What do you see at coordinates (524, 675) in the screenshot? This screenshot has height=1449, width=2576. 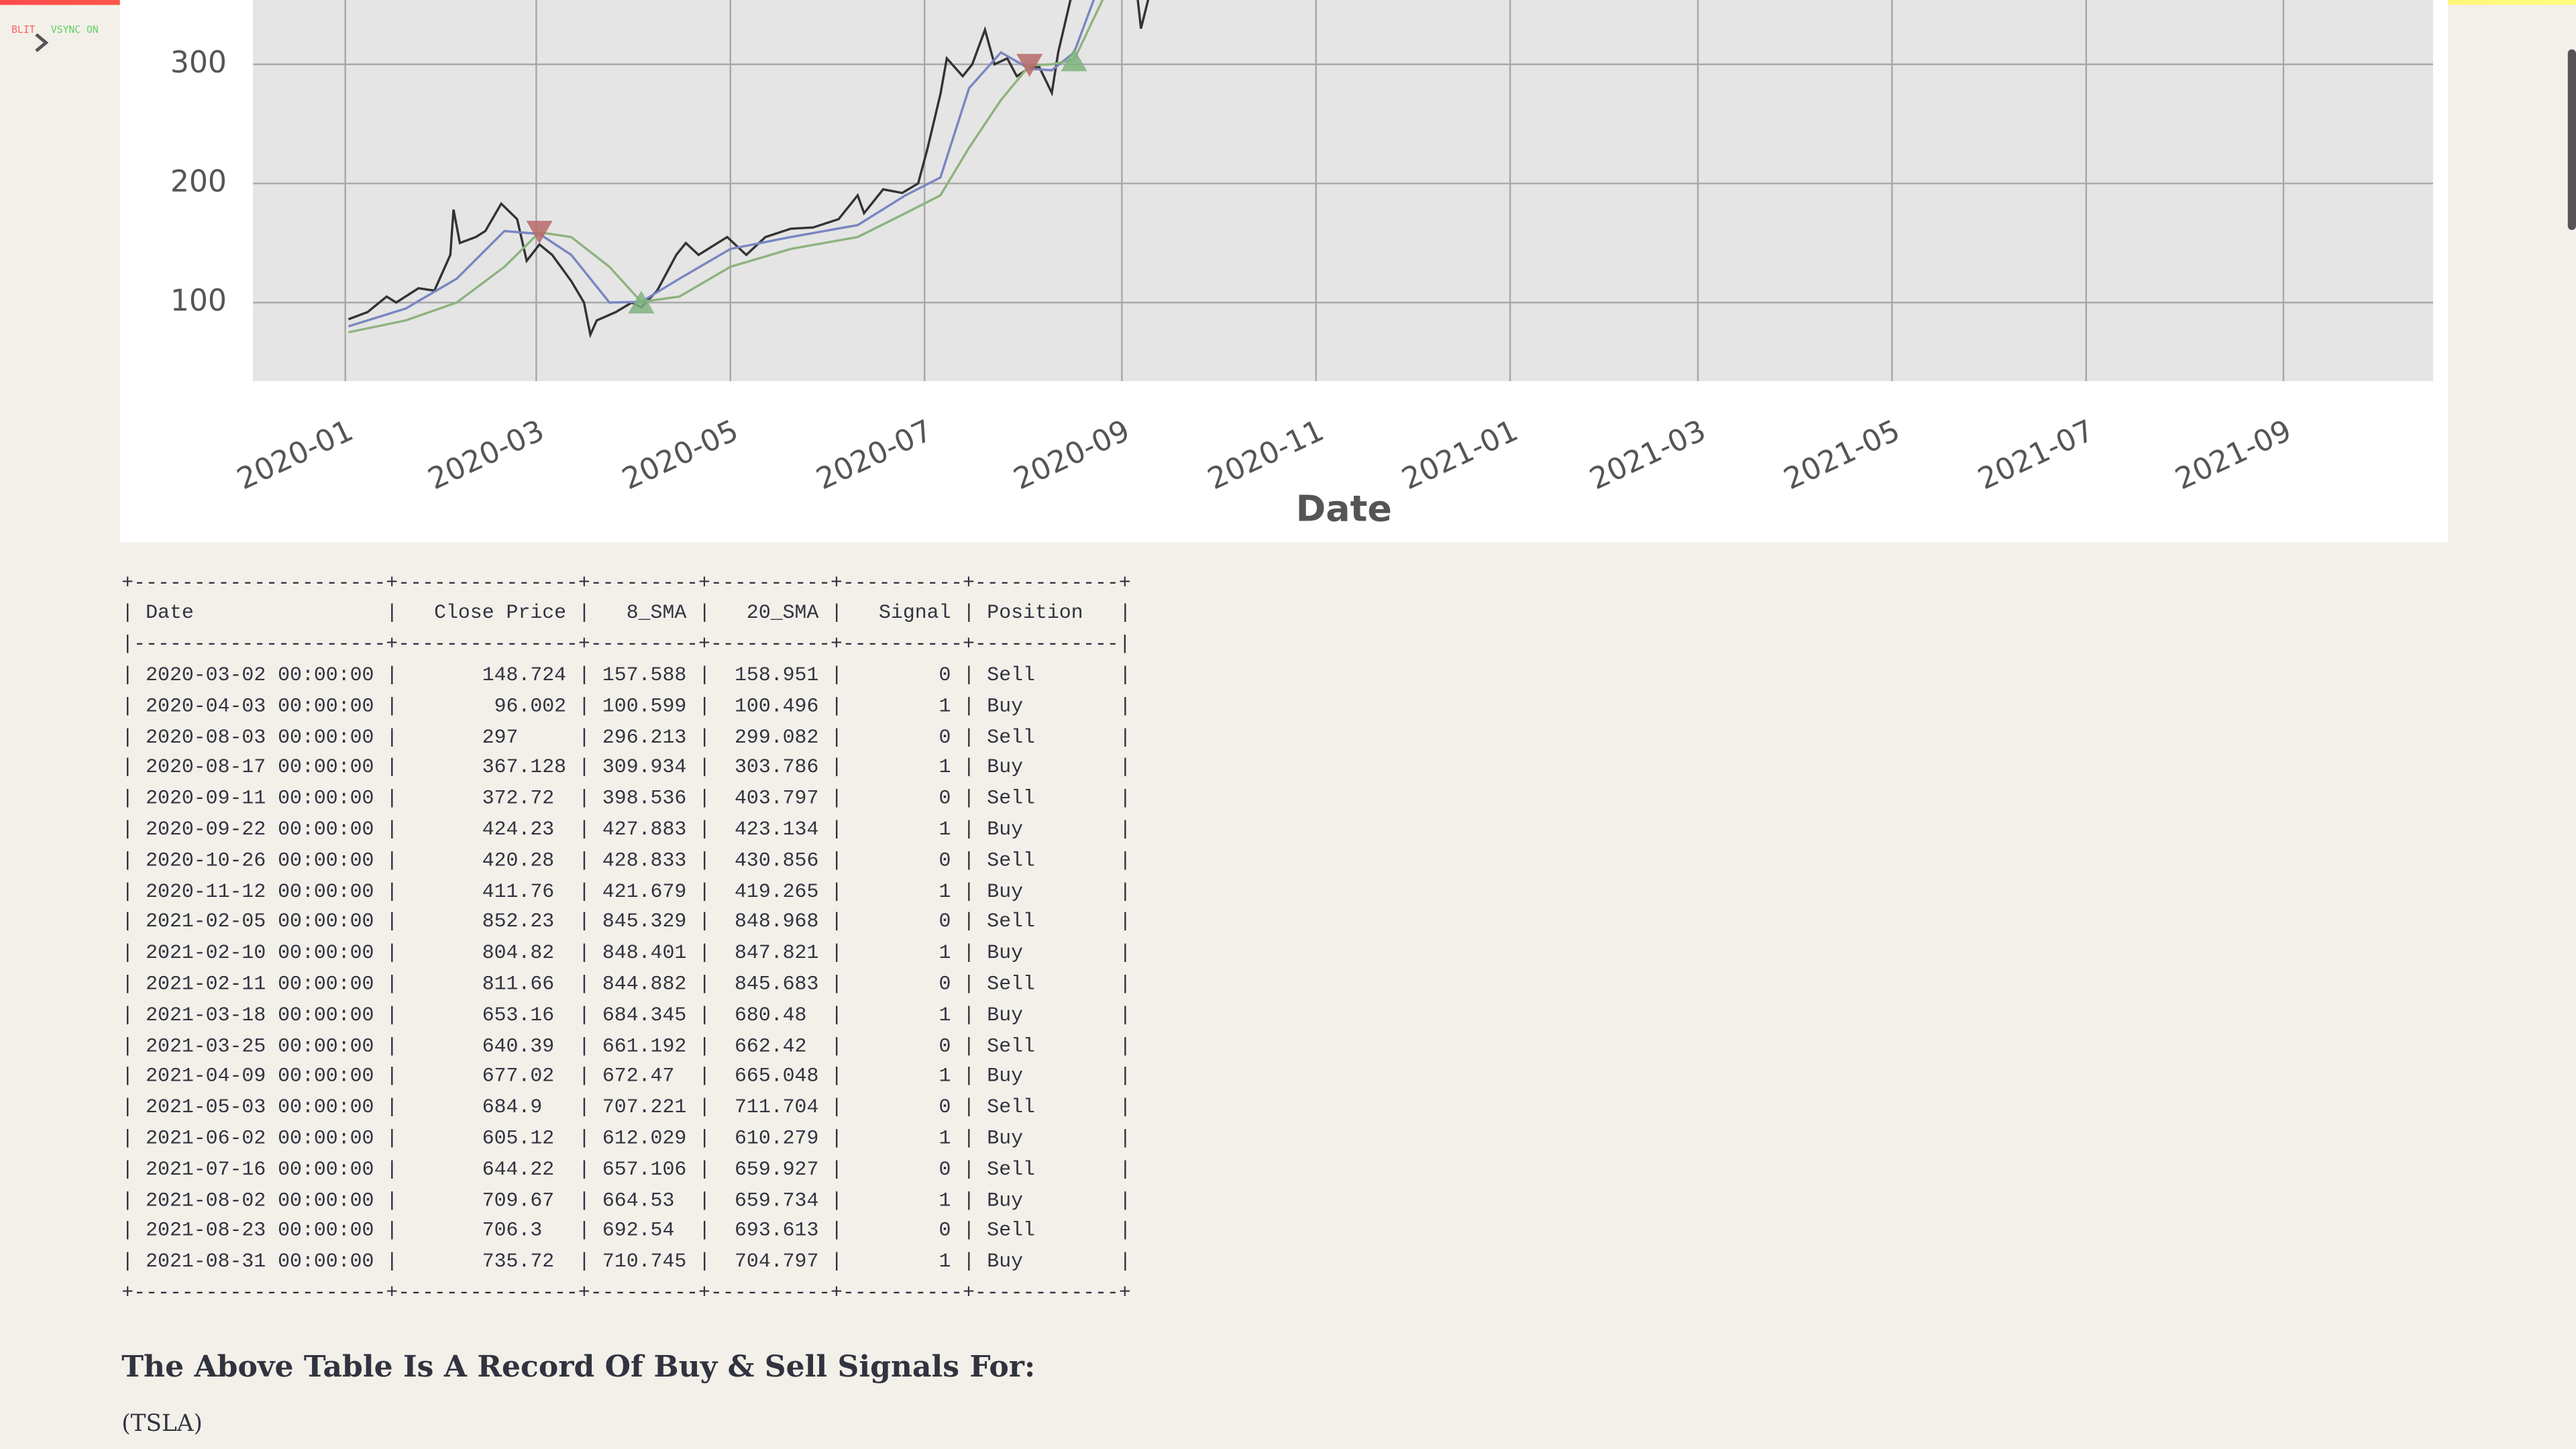 I see `table-cell: 148.724` at bounding box center [524, 675].